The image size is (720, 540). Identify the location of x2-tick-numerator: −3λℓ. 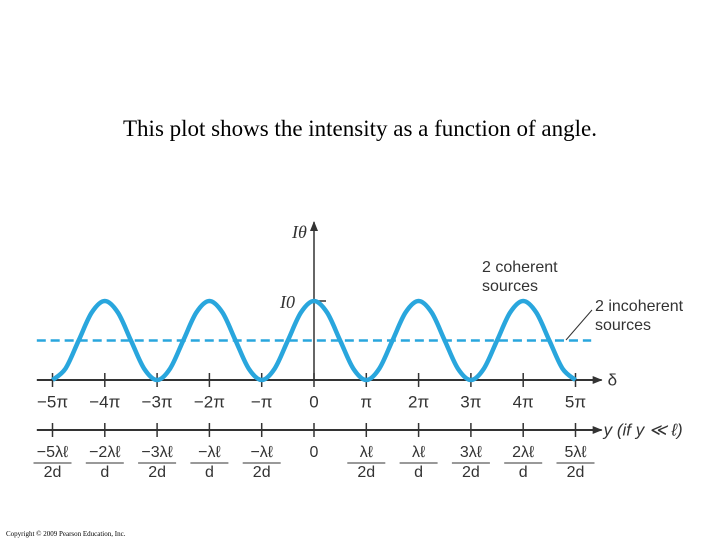
(156, 452).